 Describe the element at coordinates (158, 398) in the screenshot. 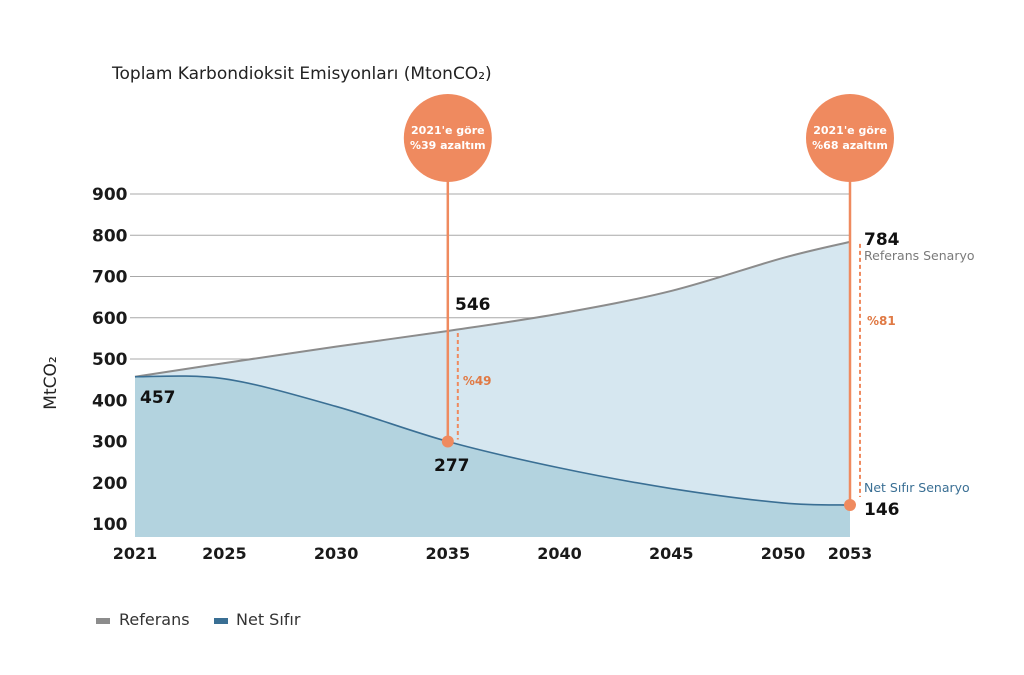

I see `value-start-2021: 457` at that location.